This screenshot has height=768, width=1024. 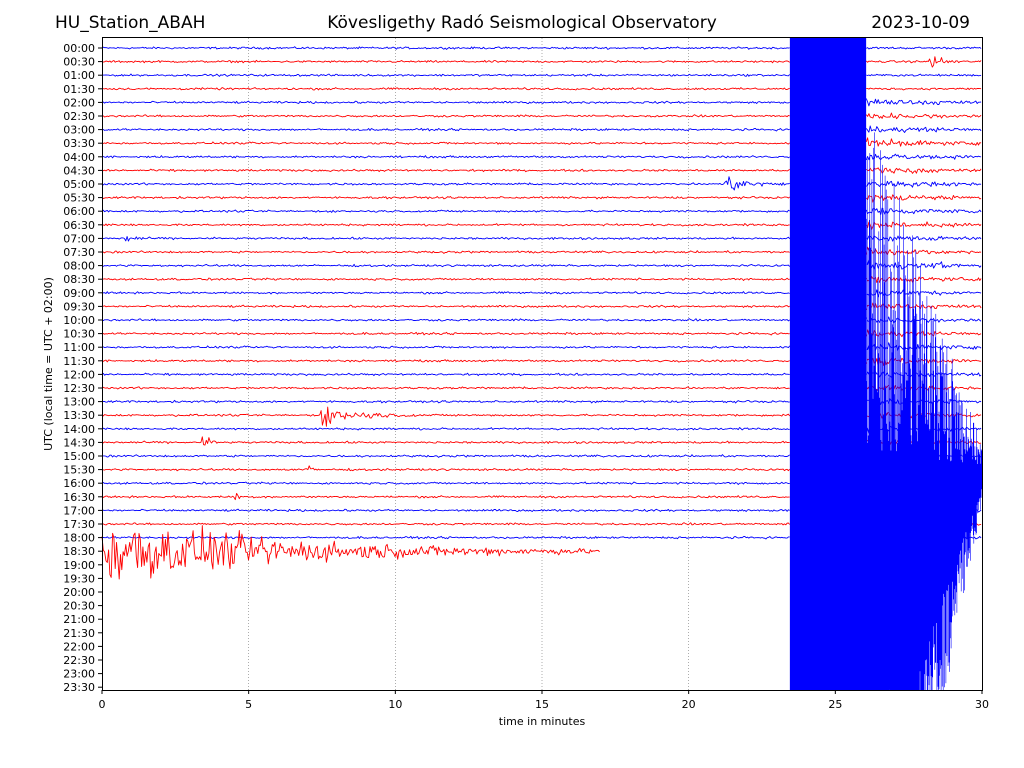 What do you see at coordinates (79, 361) in the screenshot?
I see `y-tick-label: 11:30` at bounding box center [79, 361].